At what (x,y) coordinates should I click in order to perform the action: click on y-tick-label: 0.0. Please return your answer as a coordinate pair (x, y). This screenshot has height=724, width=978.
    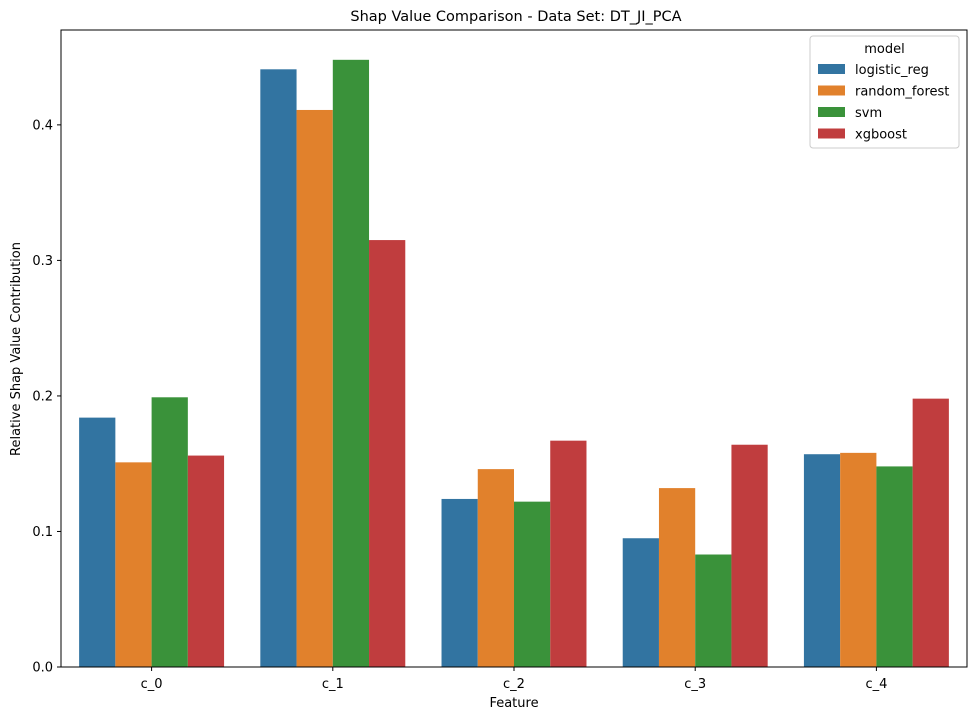
    Looking at the image, I should click on (42, 668).